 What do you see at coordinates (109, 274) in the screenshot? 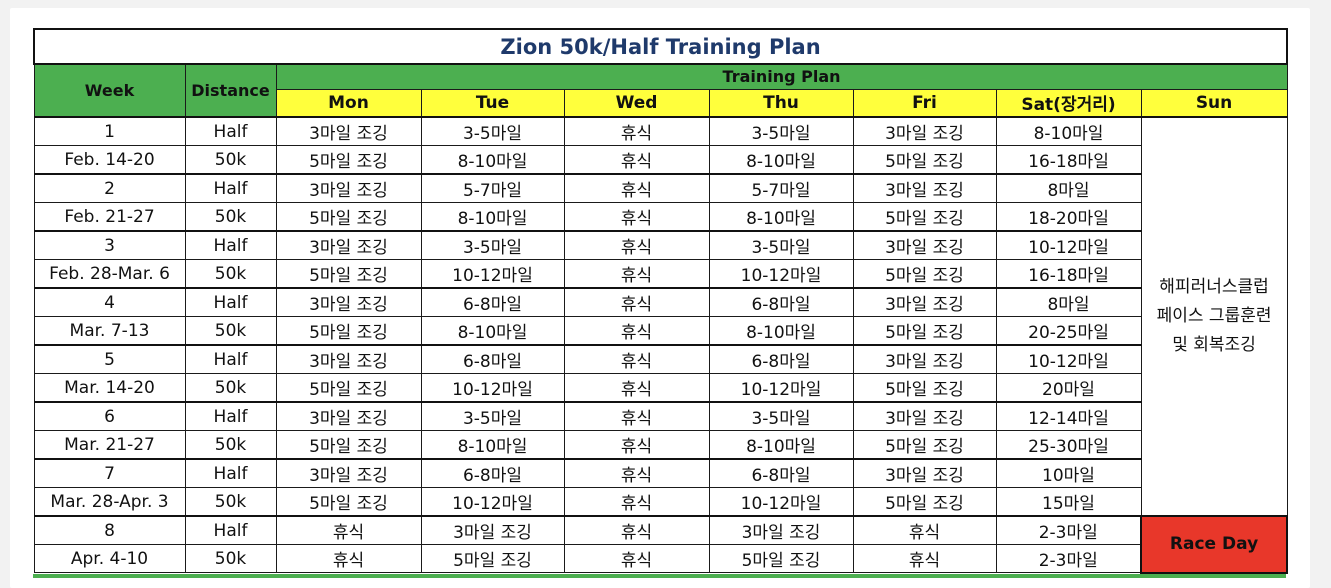
I see `week-cell: Feb. 28-Mar. 6` at bounding box center [109, 274].